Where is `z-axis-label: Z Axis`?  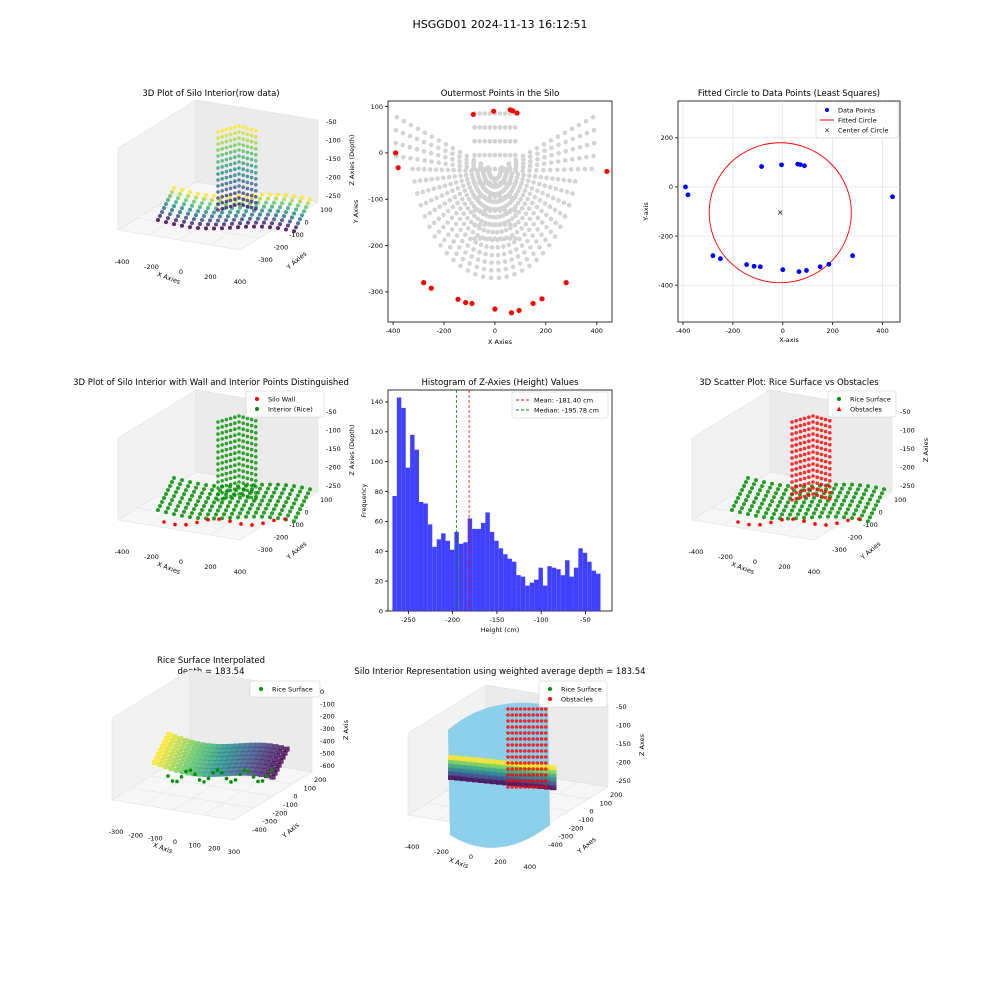
z-axis-label: Z Axis is located at coordinates (346, 729).